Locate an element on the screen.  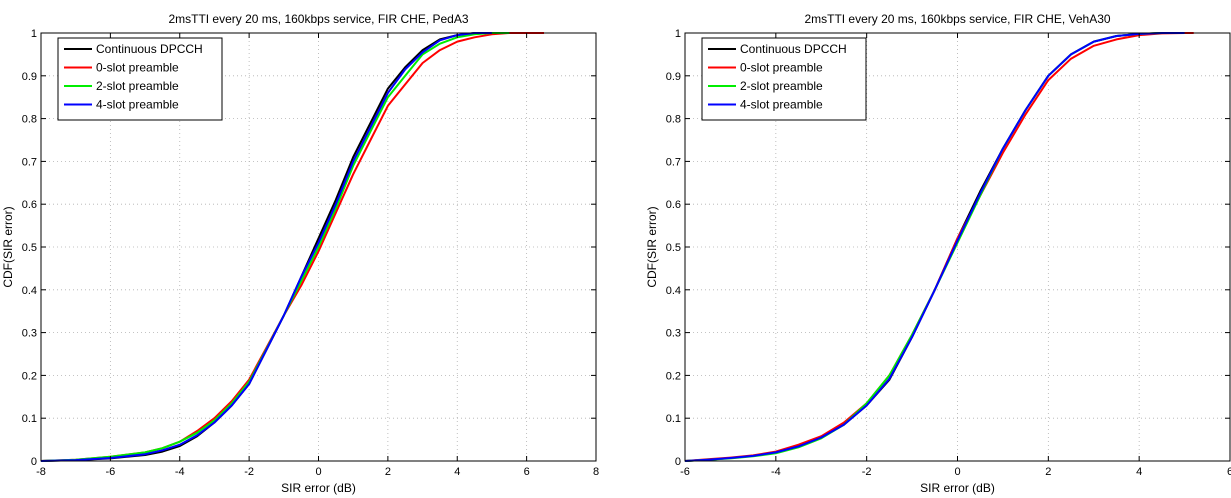
chart-1-x-tick-label: 8 is located at coordinates (596, 472).